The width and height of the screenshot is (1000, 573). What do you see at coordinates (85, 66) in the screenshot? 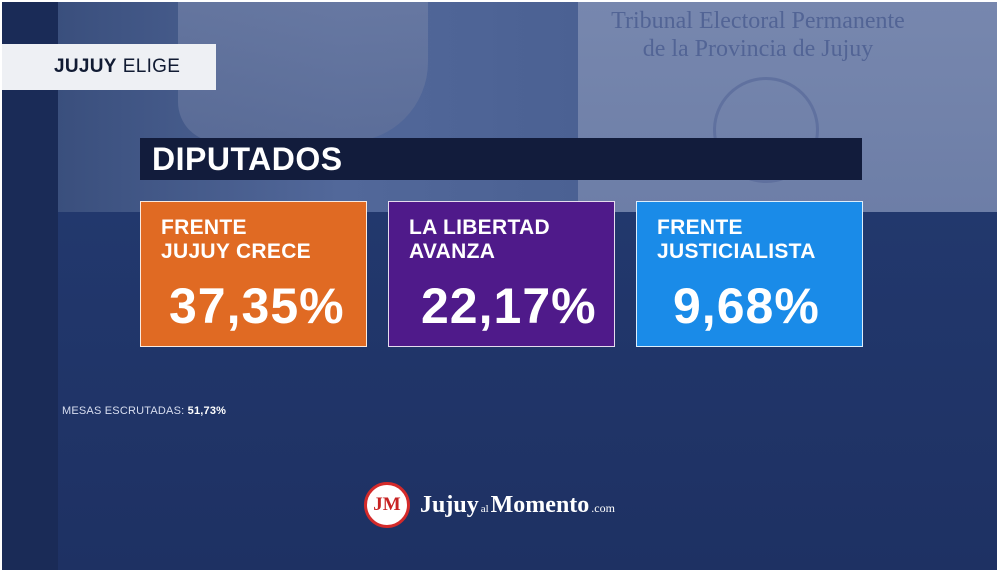
I see `brand-tag-bold: JUJUY` at bounding box center [85, 66].